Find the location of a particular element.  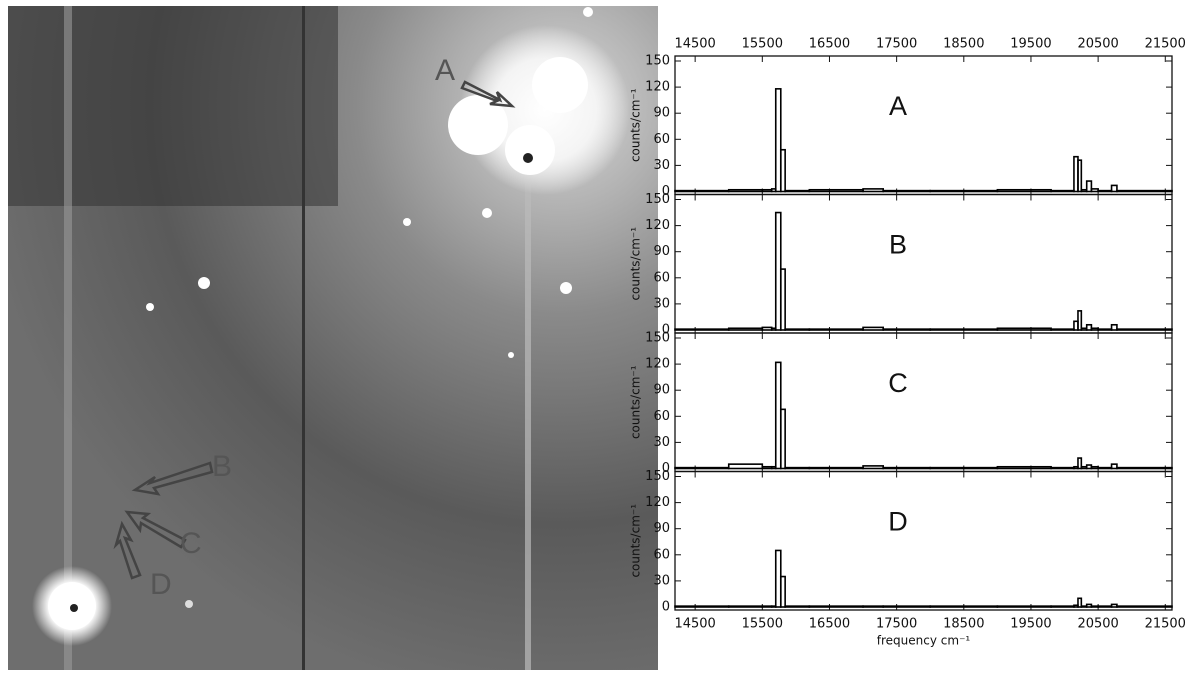

image-label: C is located at coordinates (191, 543).